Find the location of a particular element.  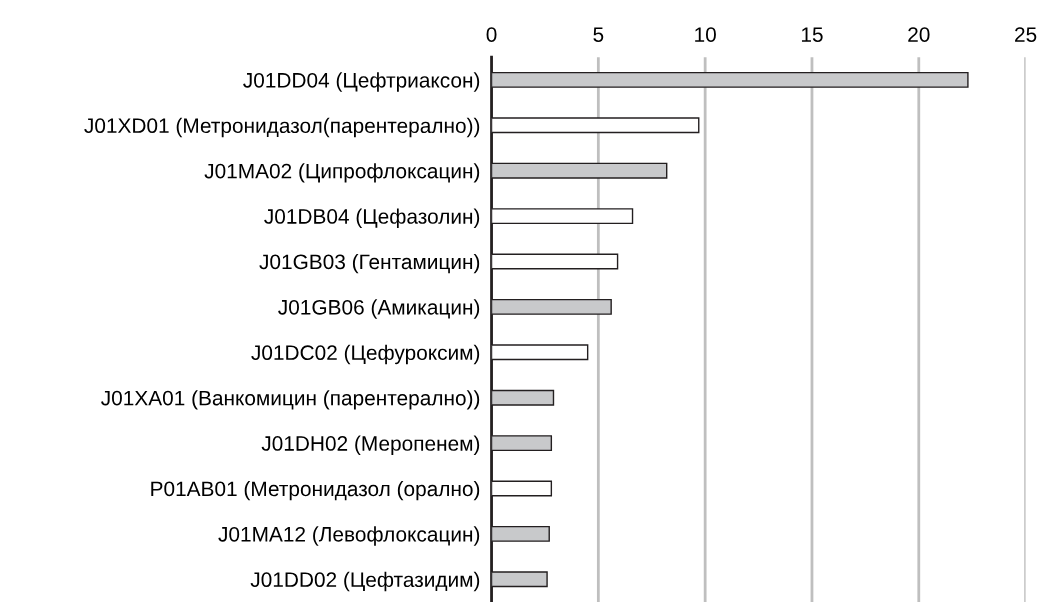

y-tick-label: J01XA01 (Ванкомицин (парентерално)) is located at coordinates (290, 400).